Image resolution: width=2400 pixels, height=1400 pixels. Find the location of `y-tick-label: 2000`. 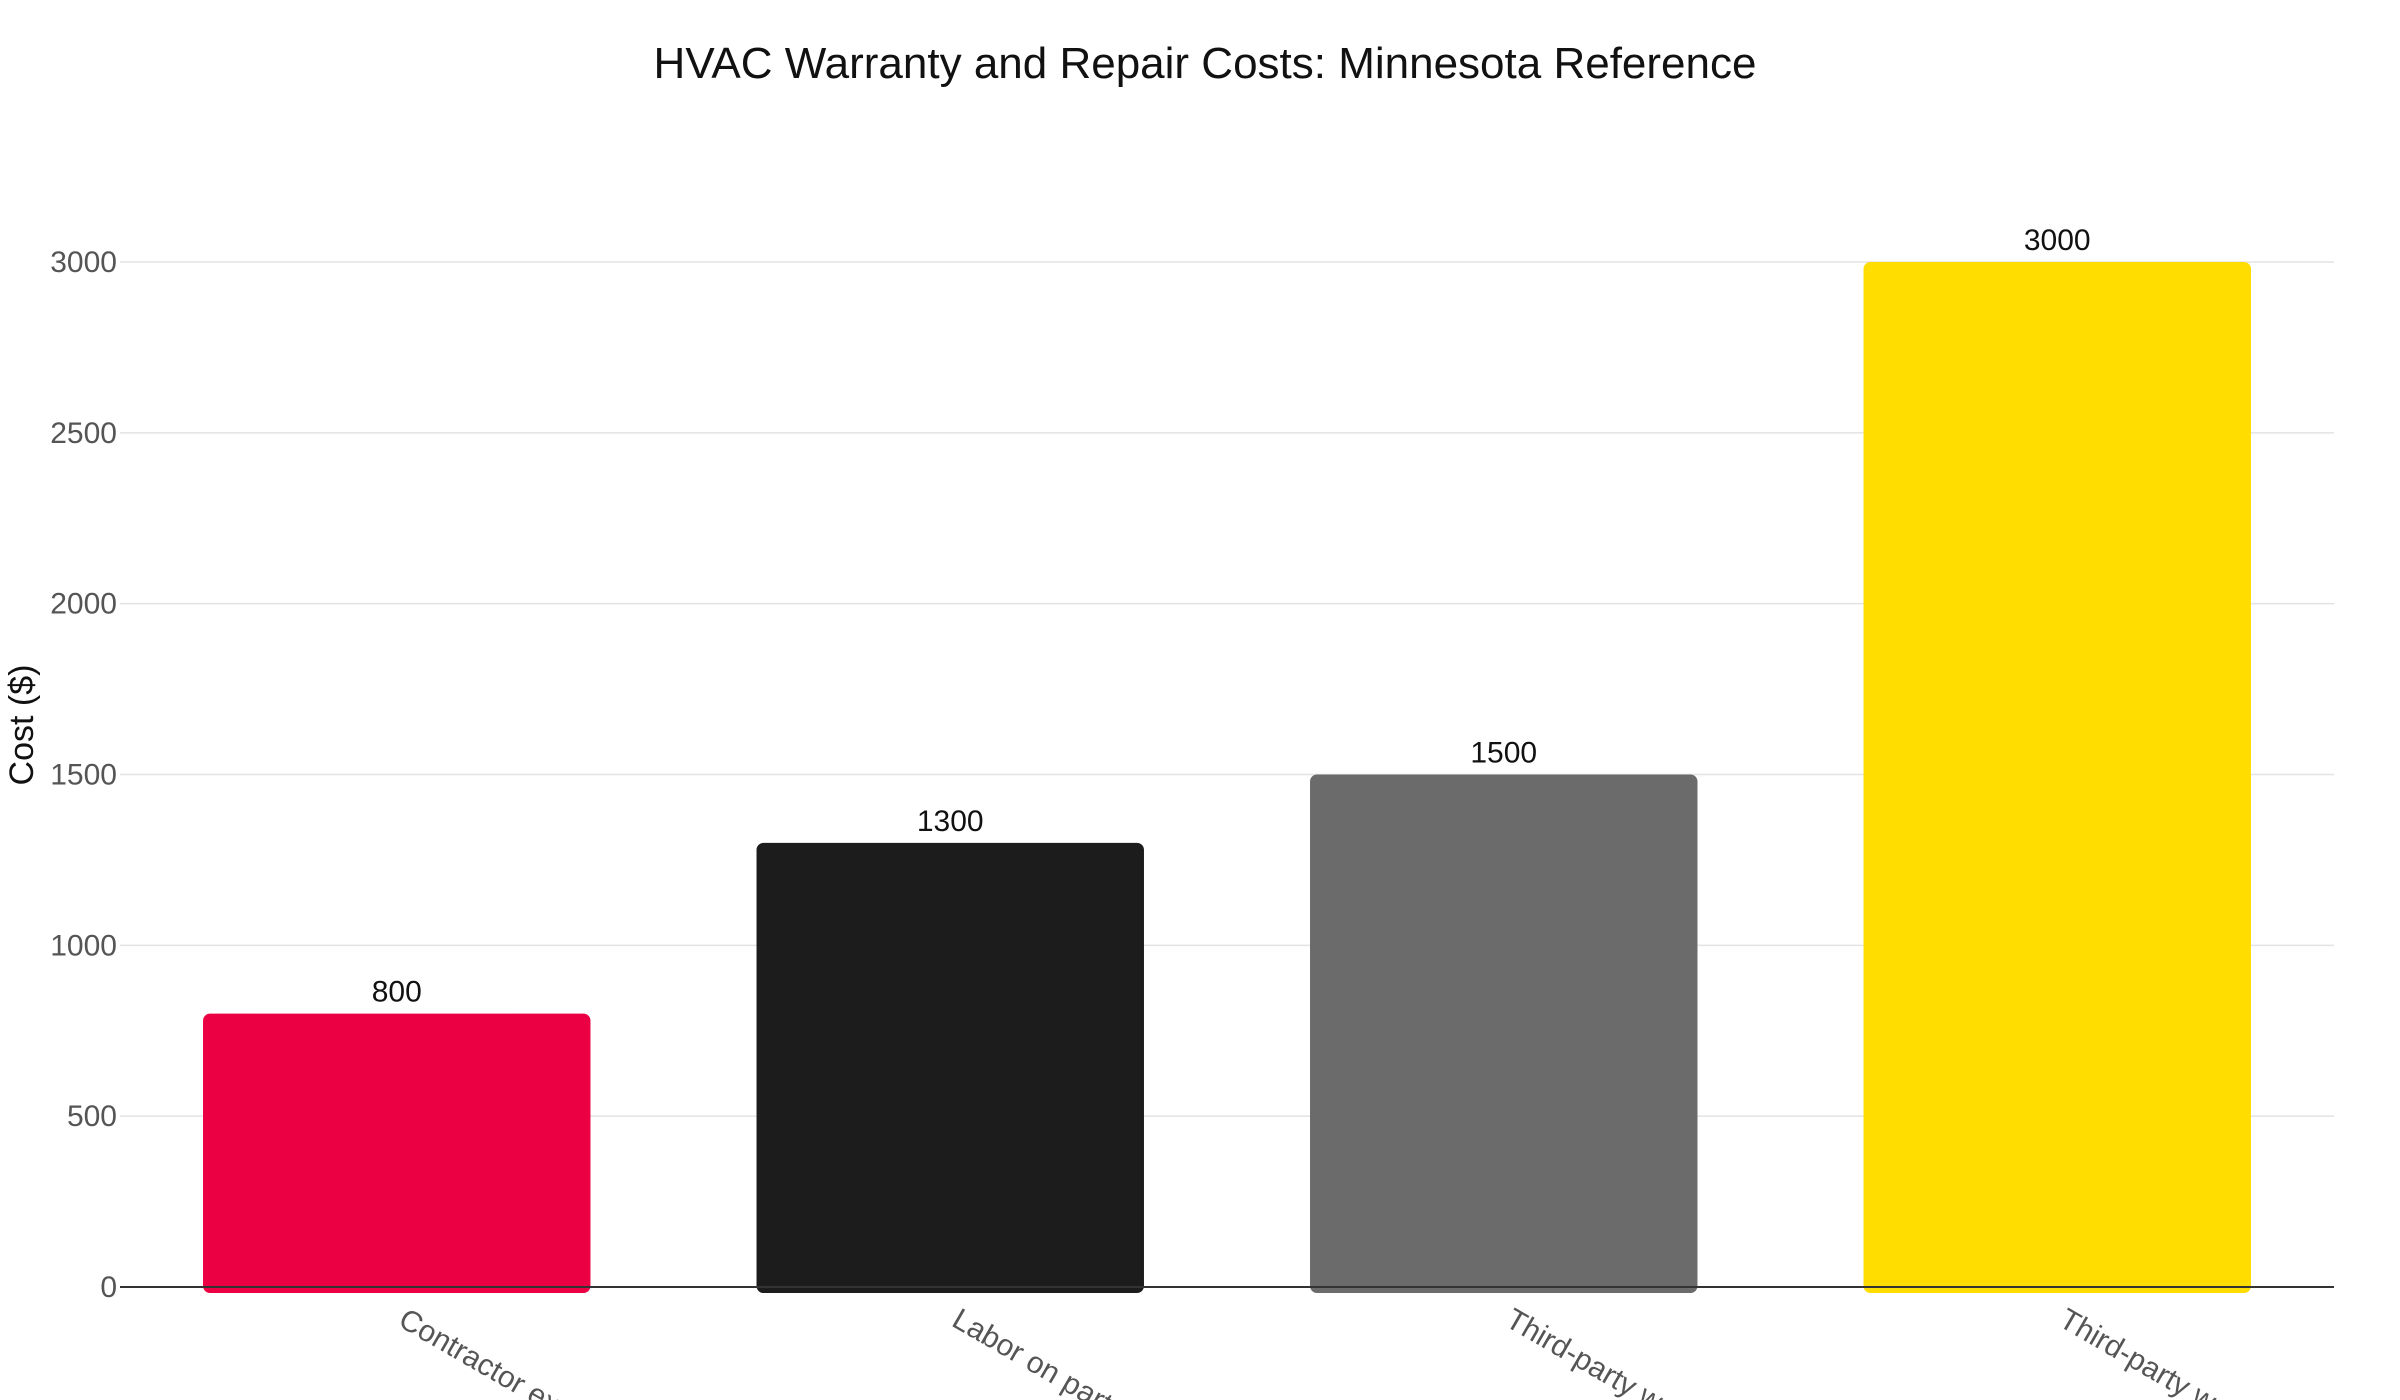

y-tick-label: 2000 is located at coordinates (83, 604).